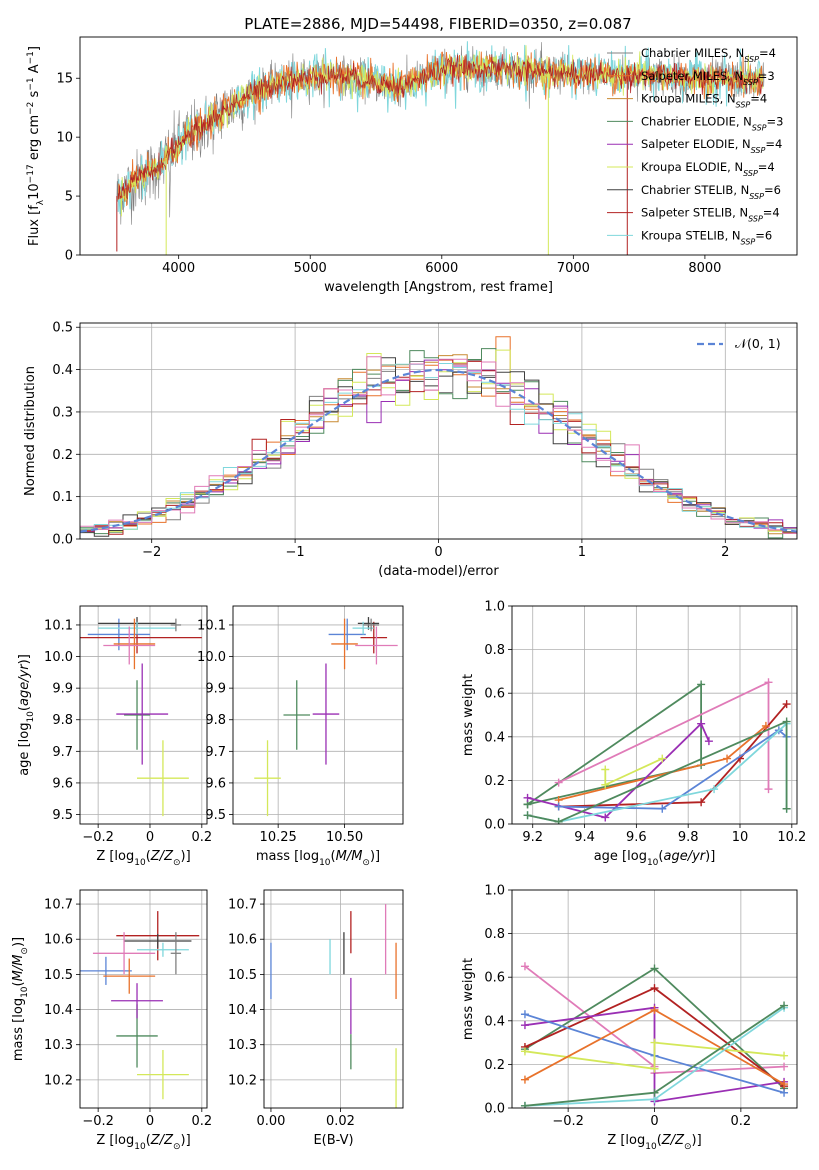  I want to click on y-tick-label: 0.6, so click(494, 978).